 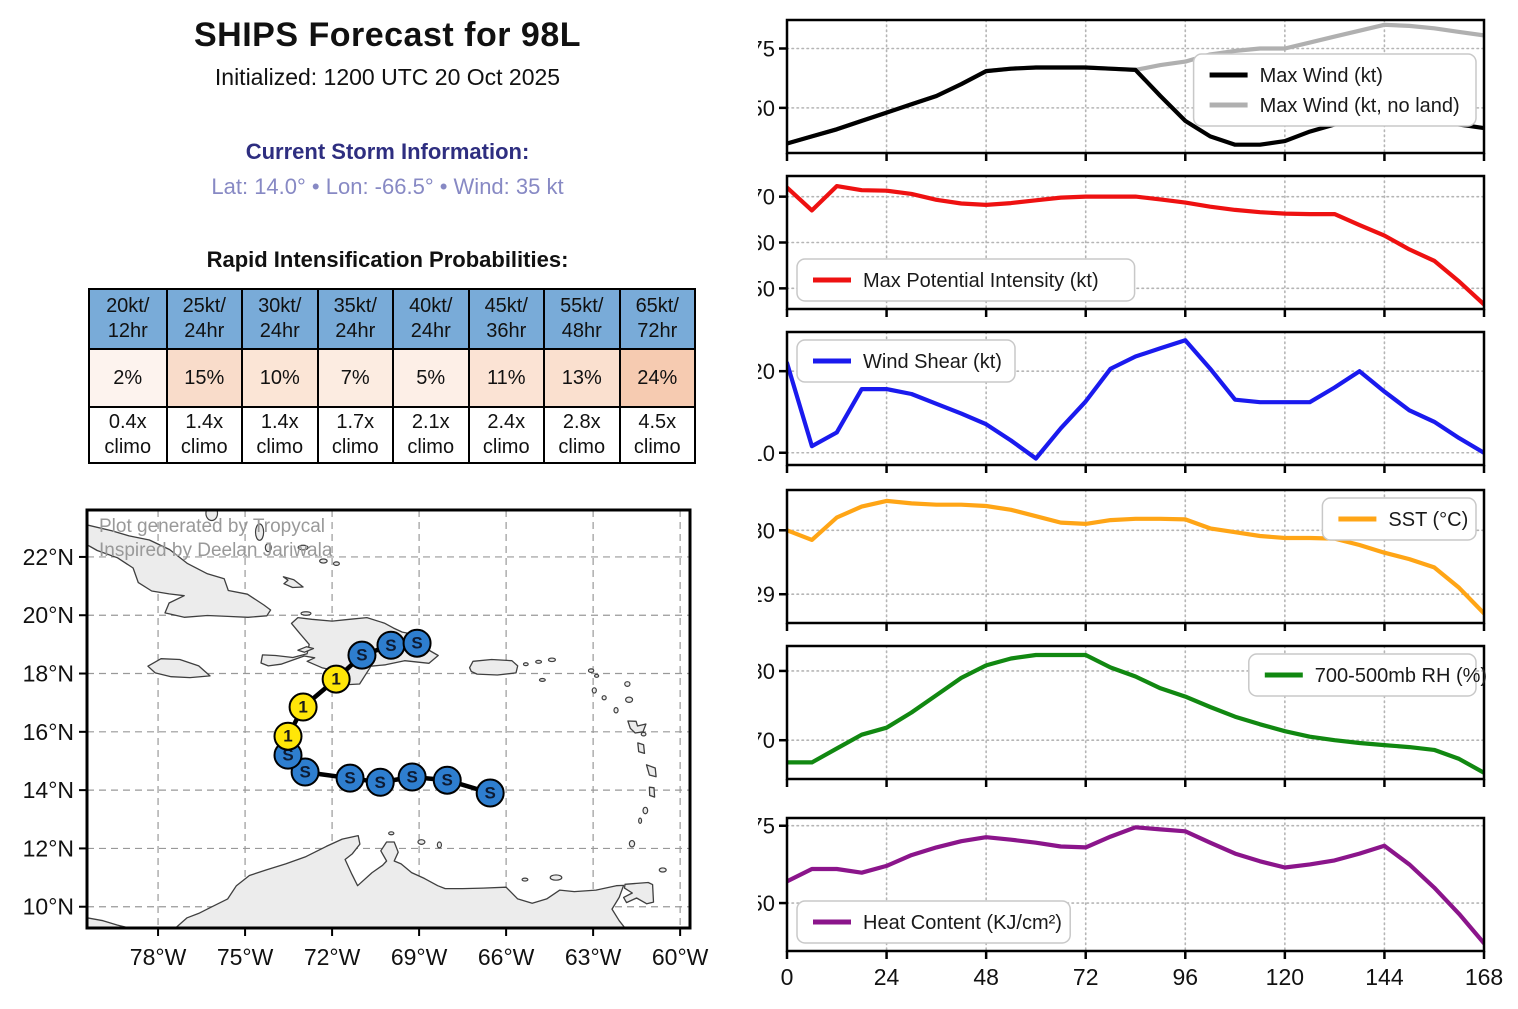 I want to click on chart-ytick-label: 10, so click(x=766, y=453).